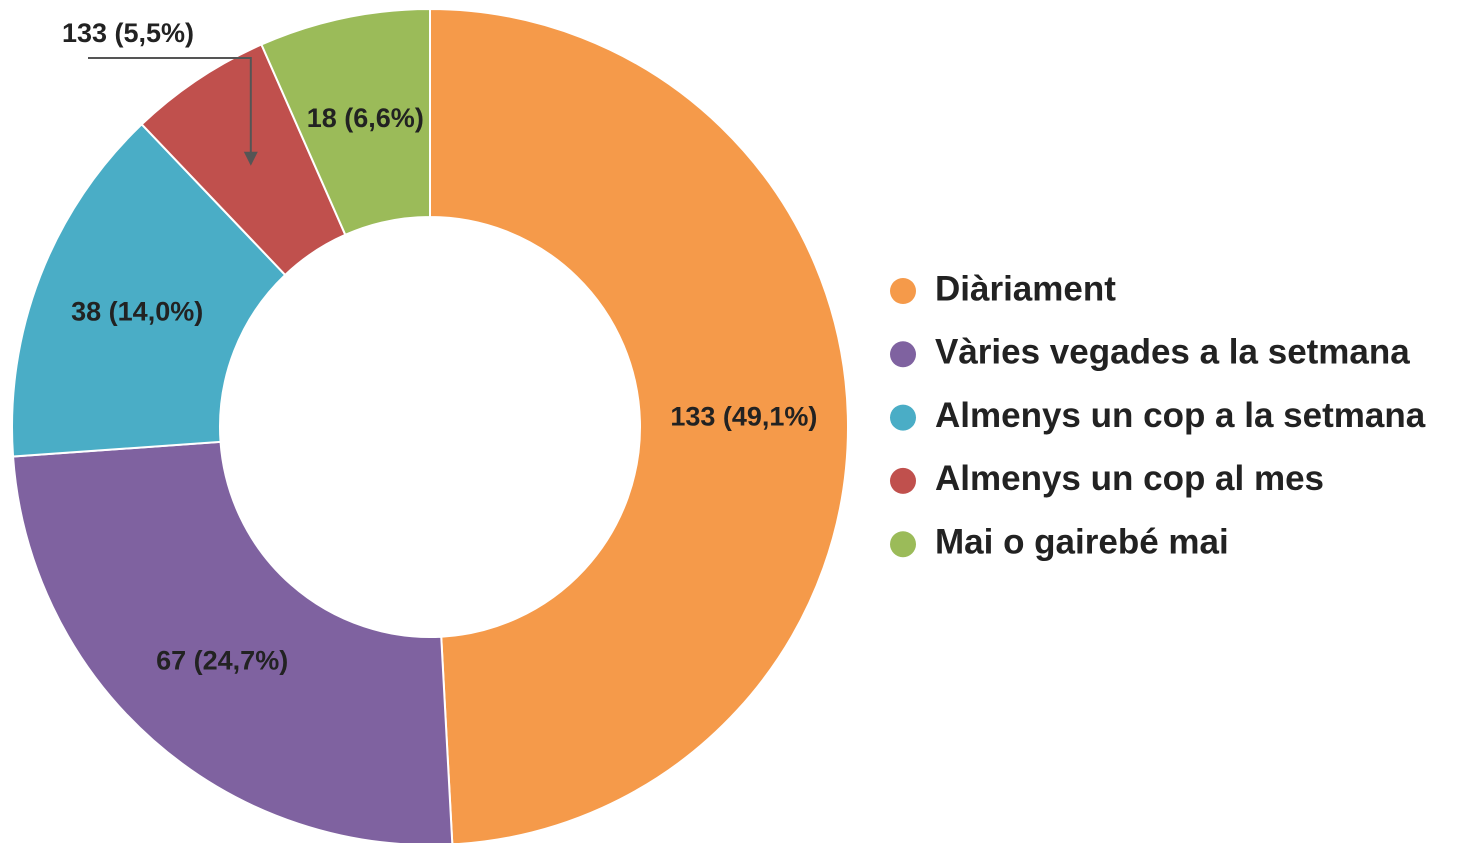  Describe the element at coordinates (1025, 288) in the screenshot. I see `legend-label: Diàriament` at that location.